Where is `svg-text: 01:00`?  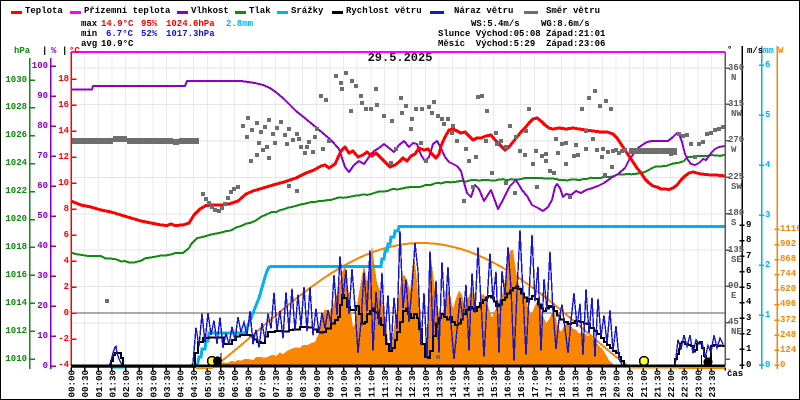 svg-text: 01:00 is located at coordinates (99, 384).